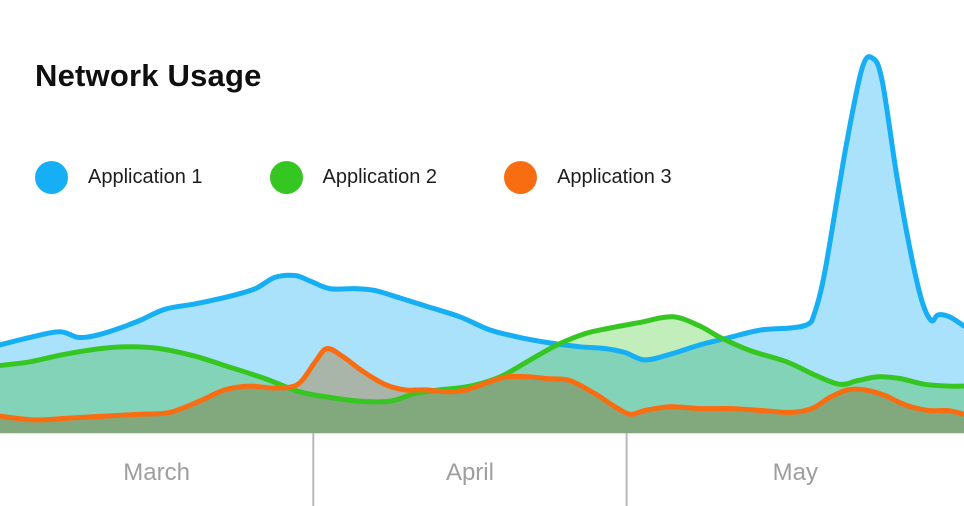  Describe the element at coordinates (380, 177) in the screenshot. I see `legend-label-application-2: Application 2` at that location.